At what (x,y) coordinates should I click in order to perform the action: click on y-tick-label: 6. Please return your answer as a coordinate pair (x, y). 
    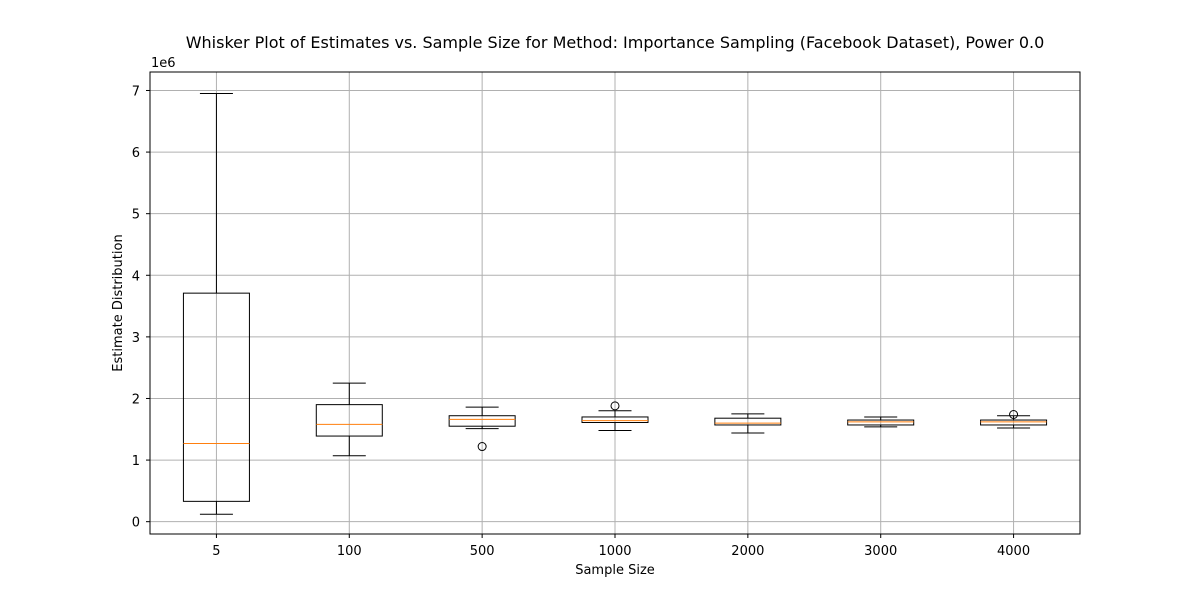
    Looking at the image, I should click on (136, 153).